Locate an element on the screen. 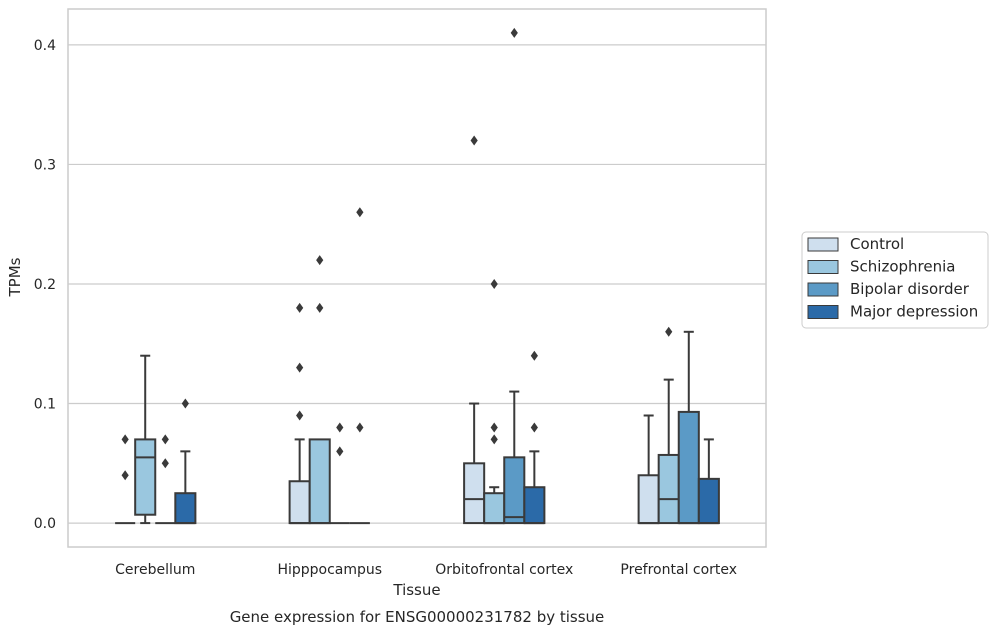 The width and height of the screenshot is (997, 634). legend-label: Major depression is located at coordinates (914, 312).